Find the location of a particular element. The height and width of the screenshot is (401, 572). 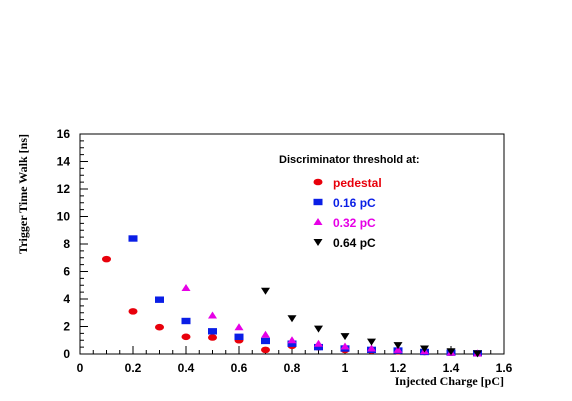

x-tick-label: 0 is located at coordinates (80, 368).